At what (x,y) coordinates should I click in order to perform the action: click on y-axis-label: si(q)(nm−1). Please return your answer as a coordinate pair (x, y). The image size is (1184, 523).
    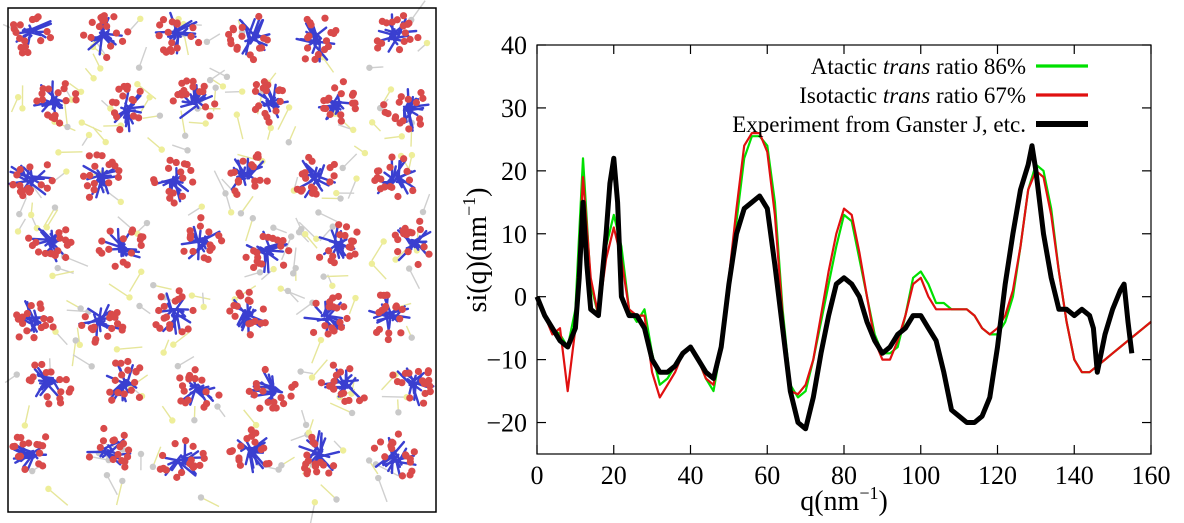
    Looking at the image, I should click on (476, 250).